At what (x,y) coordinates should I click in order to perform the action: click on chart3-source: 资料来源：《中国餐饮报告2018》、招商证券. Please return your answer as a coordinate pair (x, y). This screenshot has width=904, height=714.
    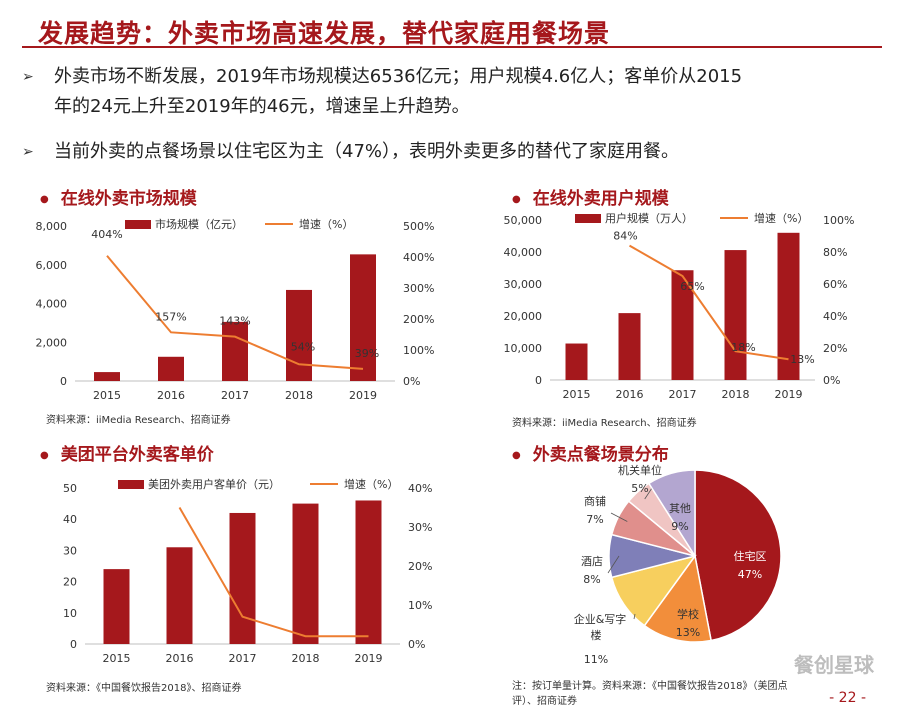
    Looking at the image, I should click on (144, 688).